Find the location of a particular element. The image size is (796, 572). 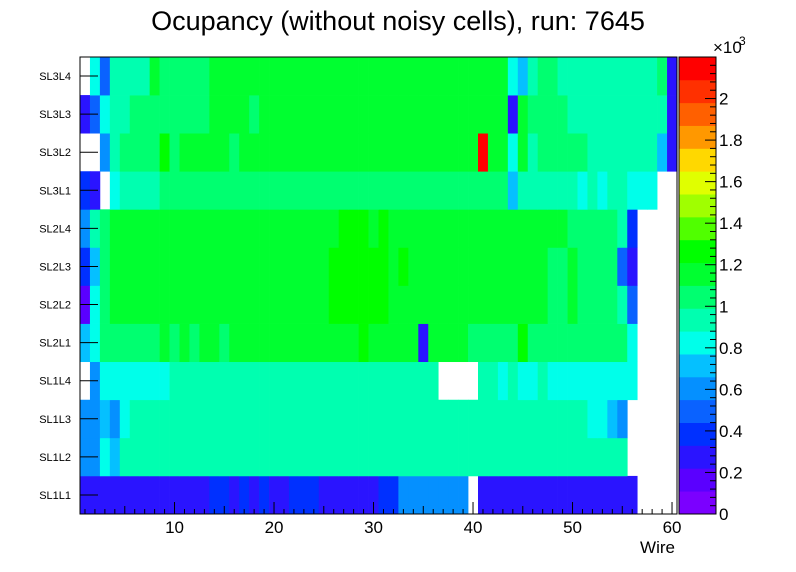

y-tick-label: SL2L1 is located at coordinates (55, 344).